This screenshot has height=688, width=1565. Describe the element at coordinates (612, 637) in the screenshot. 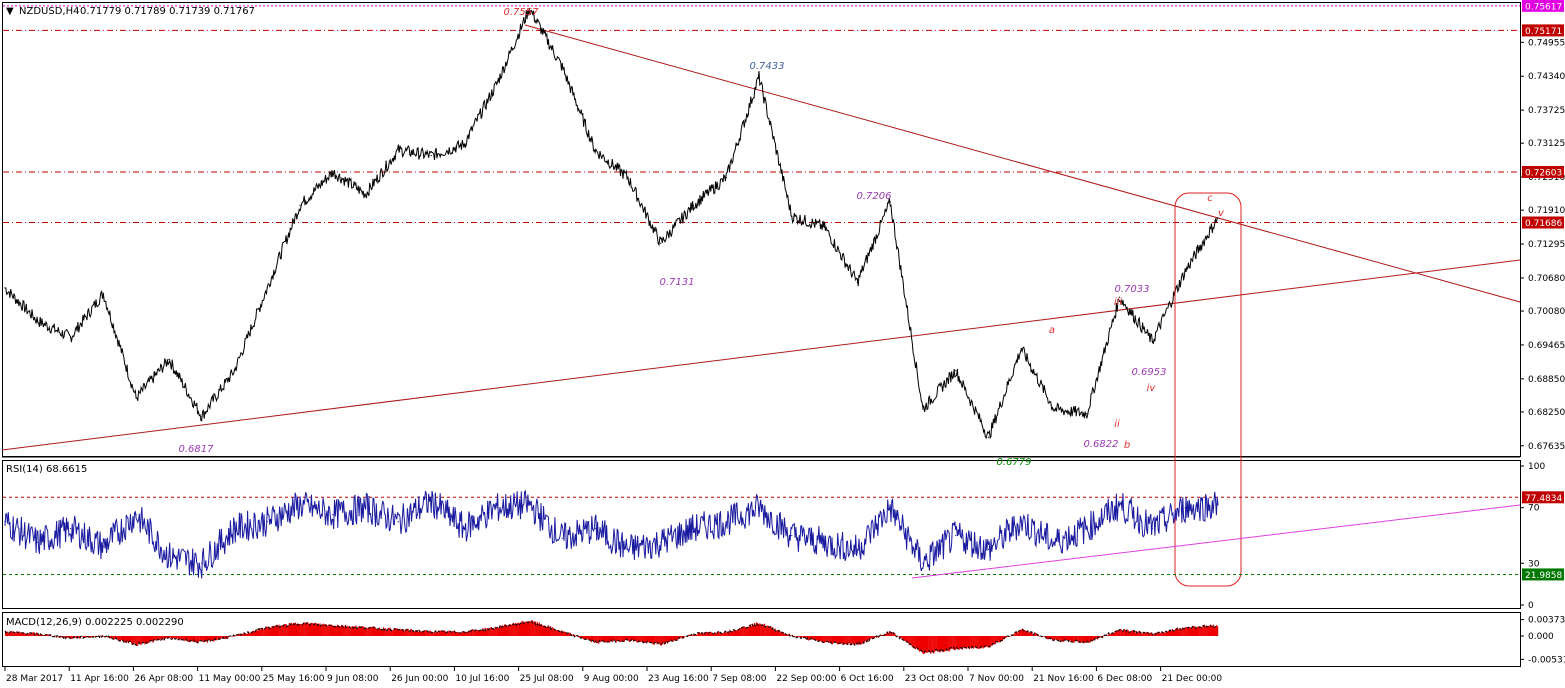

I see `macd-histogram` at that location.